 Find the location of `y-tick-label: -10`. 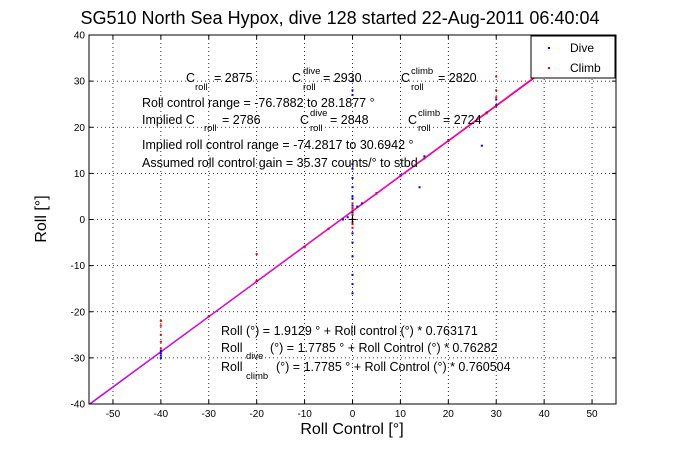

y-tick-label: -10 is located at coordinates (78, 266).